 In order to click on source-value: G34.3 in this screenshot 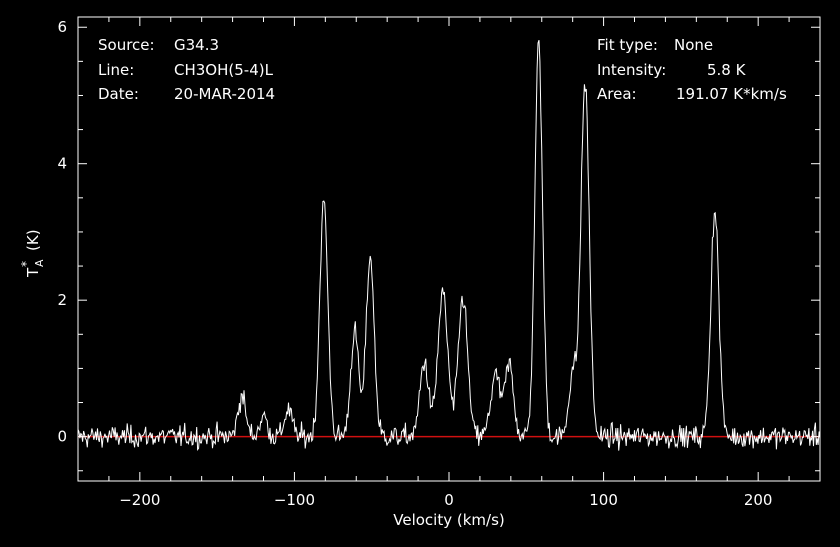, I will do `click(196, 45)`.